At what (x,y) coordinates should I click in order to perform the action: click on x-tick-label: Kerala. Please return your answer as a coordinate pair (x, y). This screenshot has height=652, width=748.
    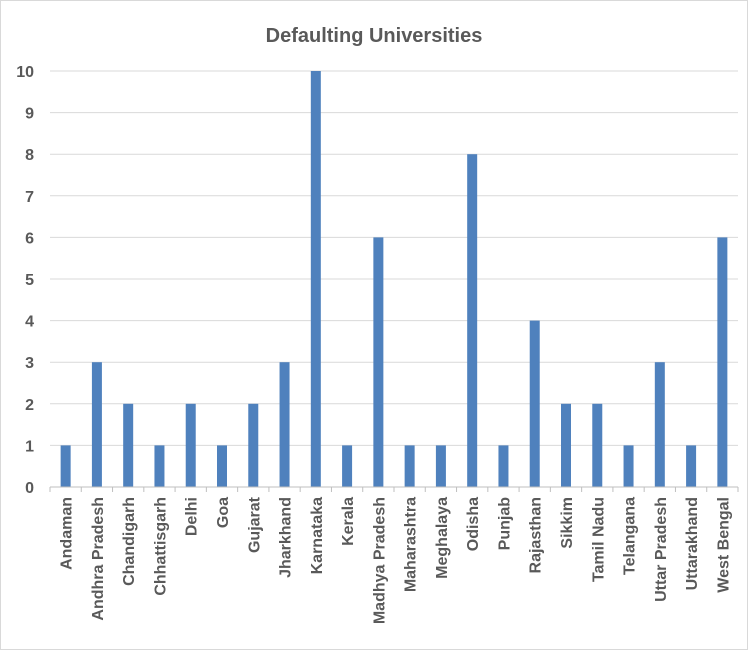
    Looking at the image, I should click on (348, 521).